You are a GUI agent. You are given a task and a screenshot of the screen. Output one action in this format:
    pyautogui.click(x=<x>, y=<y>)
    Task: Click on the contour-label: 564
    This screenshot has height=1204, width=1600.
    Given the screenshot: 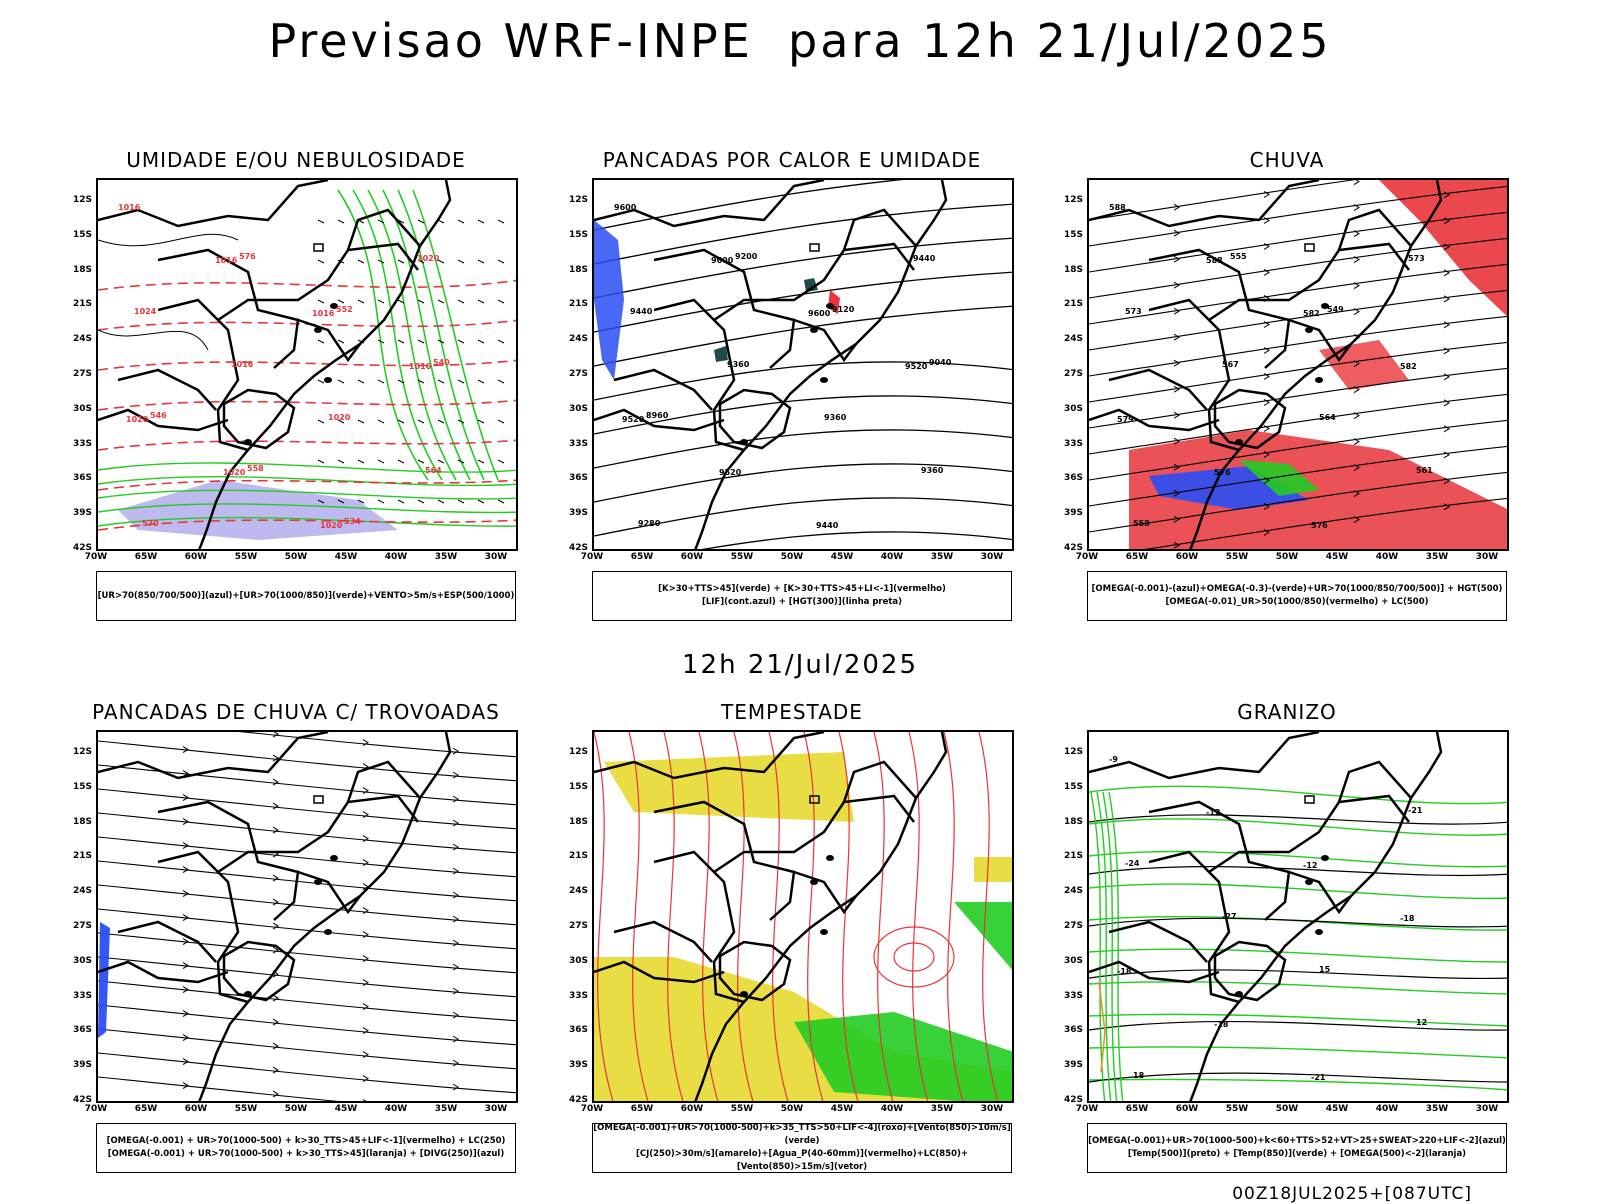 What is the action you would take?
    pyautogui.click(x=1327, y=417)
    